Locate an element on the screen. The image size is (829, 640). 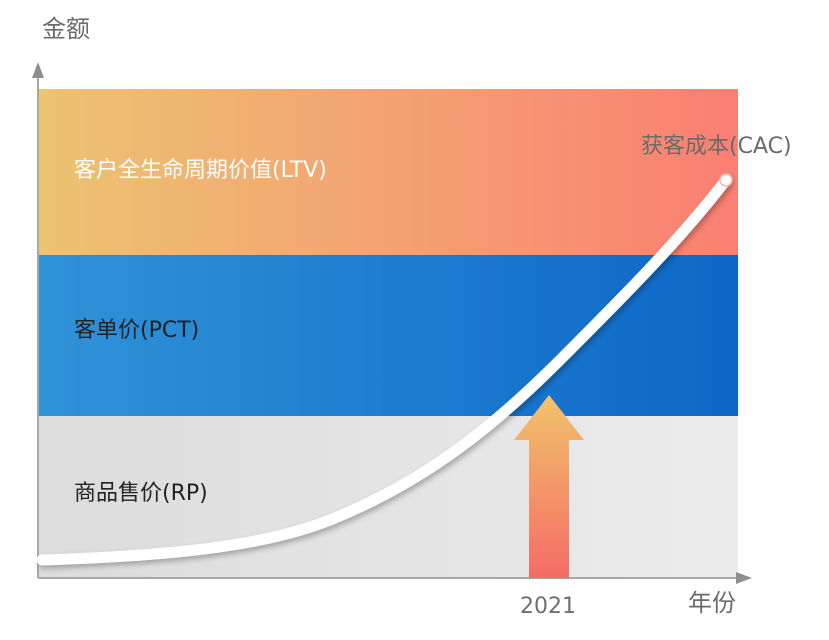
year-marker-label: 2021 is located at coordinates (548, 606).